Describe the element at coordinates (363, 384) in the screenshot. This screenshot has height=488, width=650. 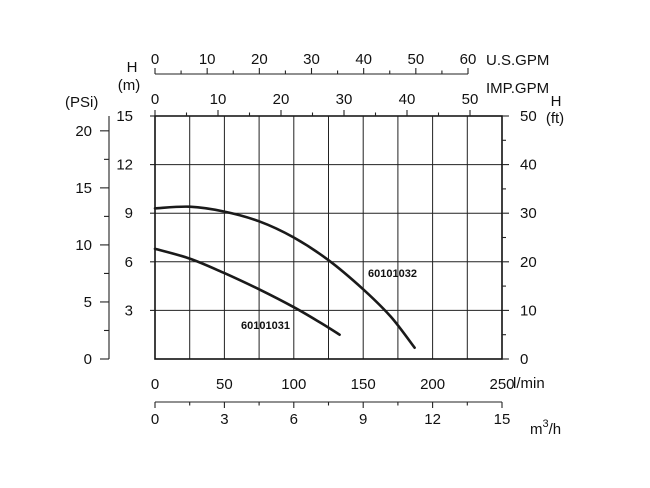
I see `bottom-flow-tick-label: 150` at that location.